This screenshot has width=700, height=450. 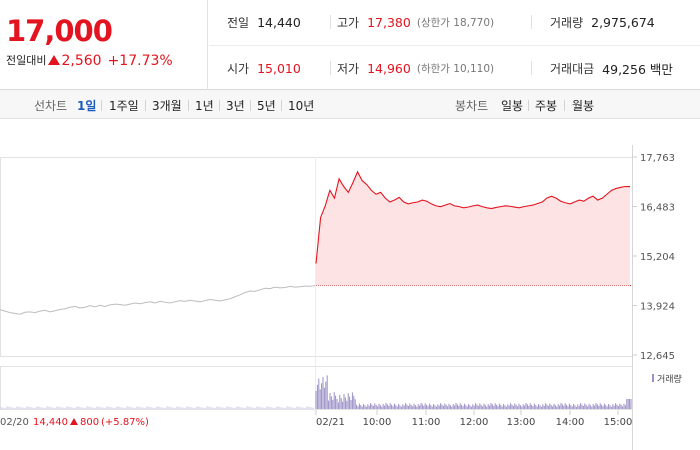 What do you see at coordinates (512, 106) in the screenshot?
I see `tab-daily: 일봉` at bounding box center [512, 106].